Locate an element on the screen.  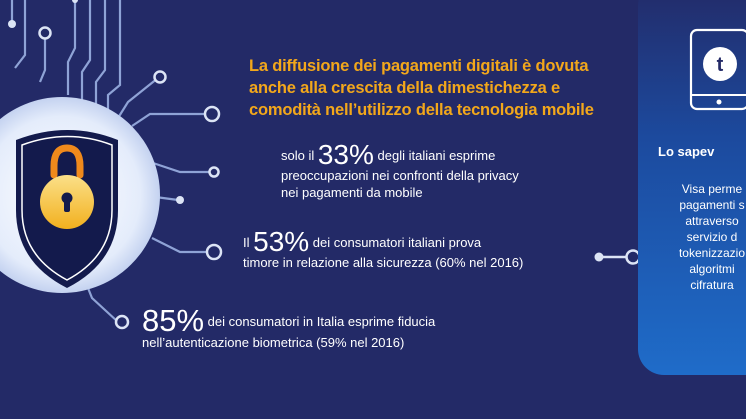
stat-text: degli italiani esprime is located at coordinates (434, 155).